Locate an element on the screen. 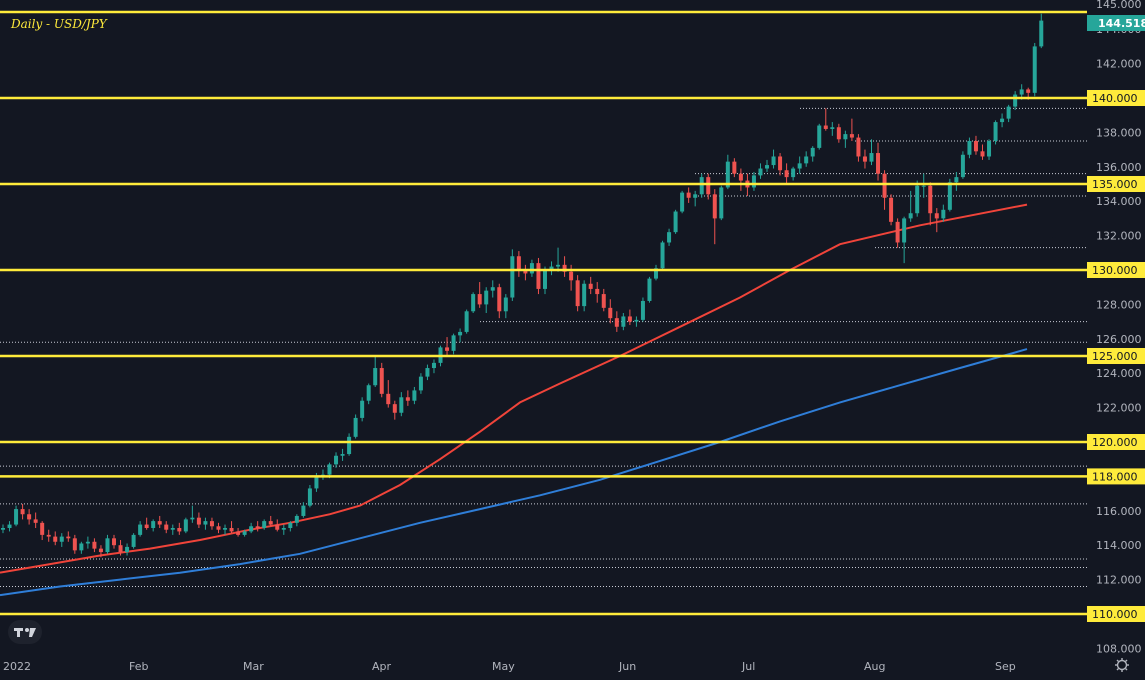  price-tick-label: 132.000 is located at coordinates (1119, 236).